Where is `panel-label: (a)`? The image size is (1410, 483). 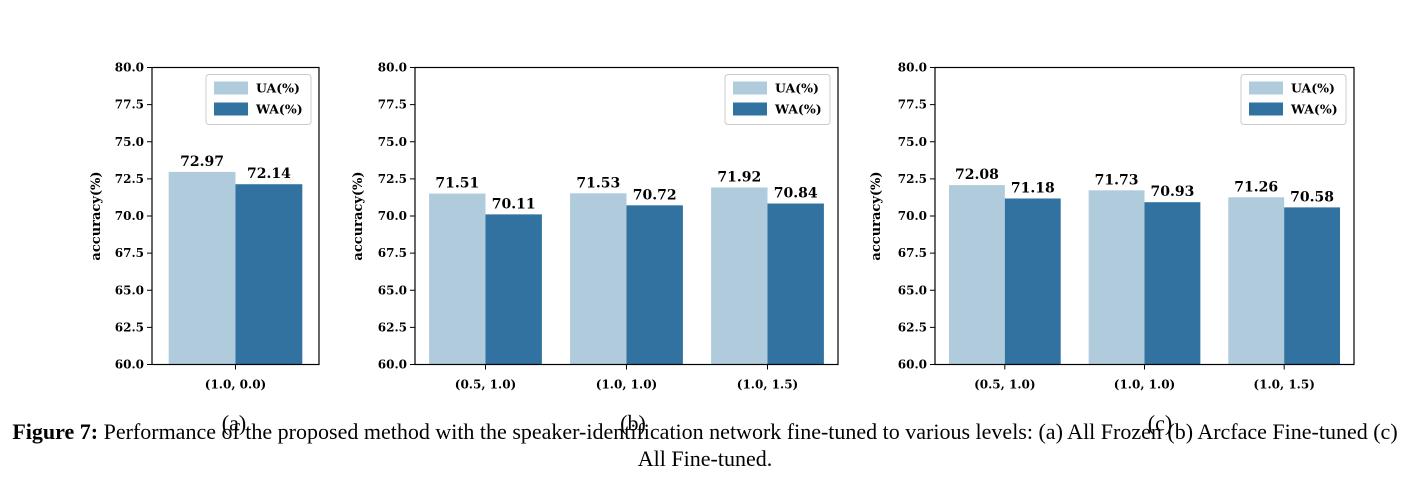 panel-label: (a) is located at coordinates (234, 423).